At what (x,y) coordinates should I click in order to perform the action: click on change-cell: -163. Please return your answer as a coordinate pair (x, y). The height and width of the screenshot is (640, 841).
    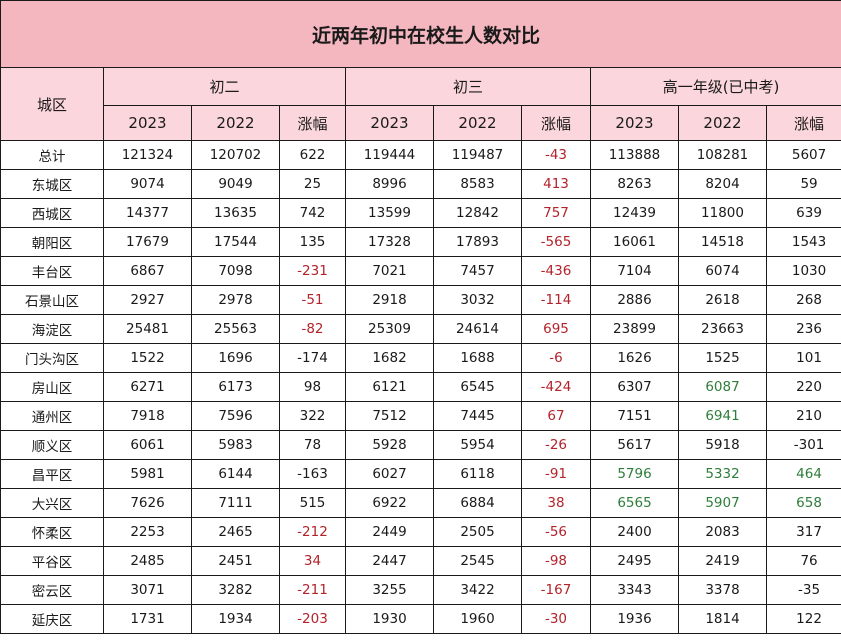
    Looking at the image, I should click on (312, 474).